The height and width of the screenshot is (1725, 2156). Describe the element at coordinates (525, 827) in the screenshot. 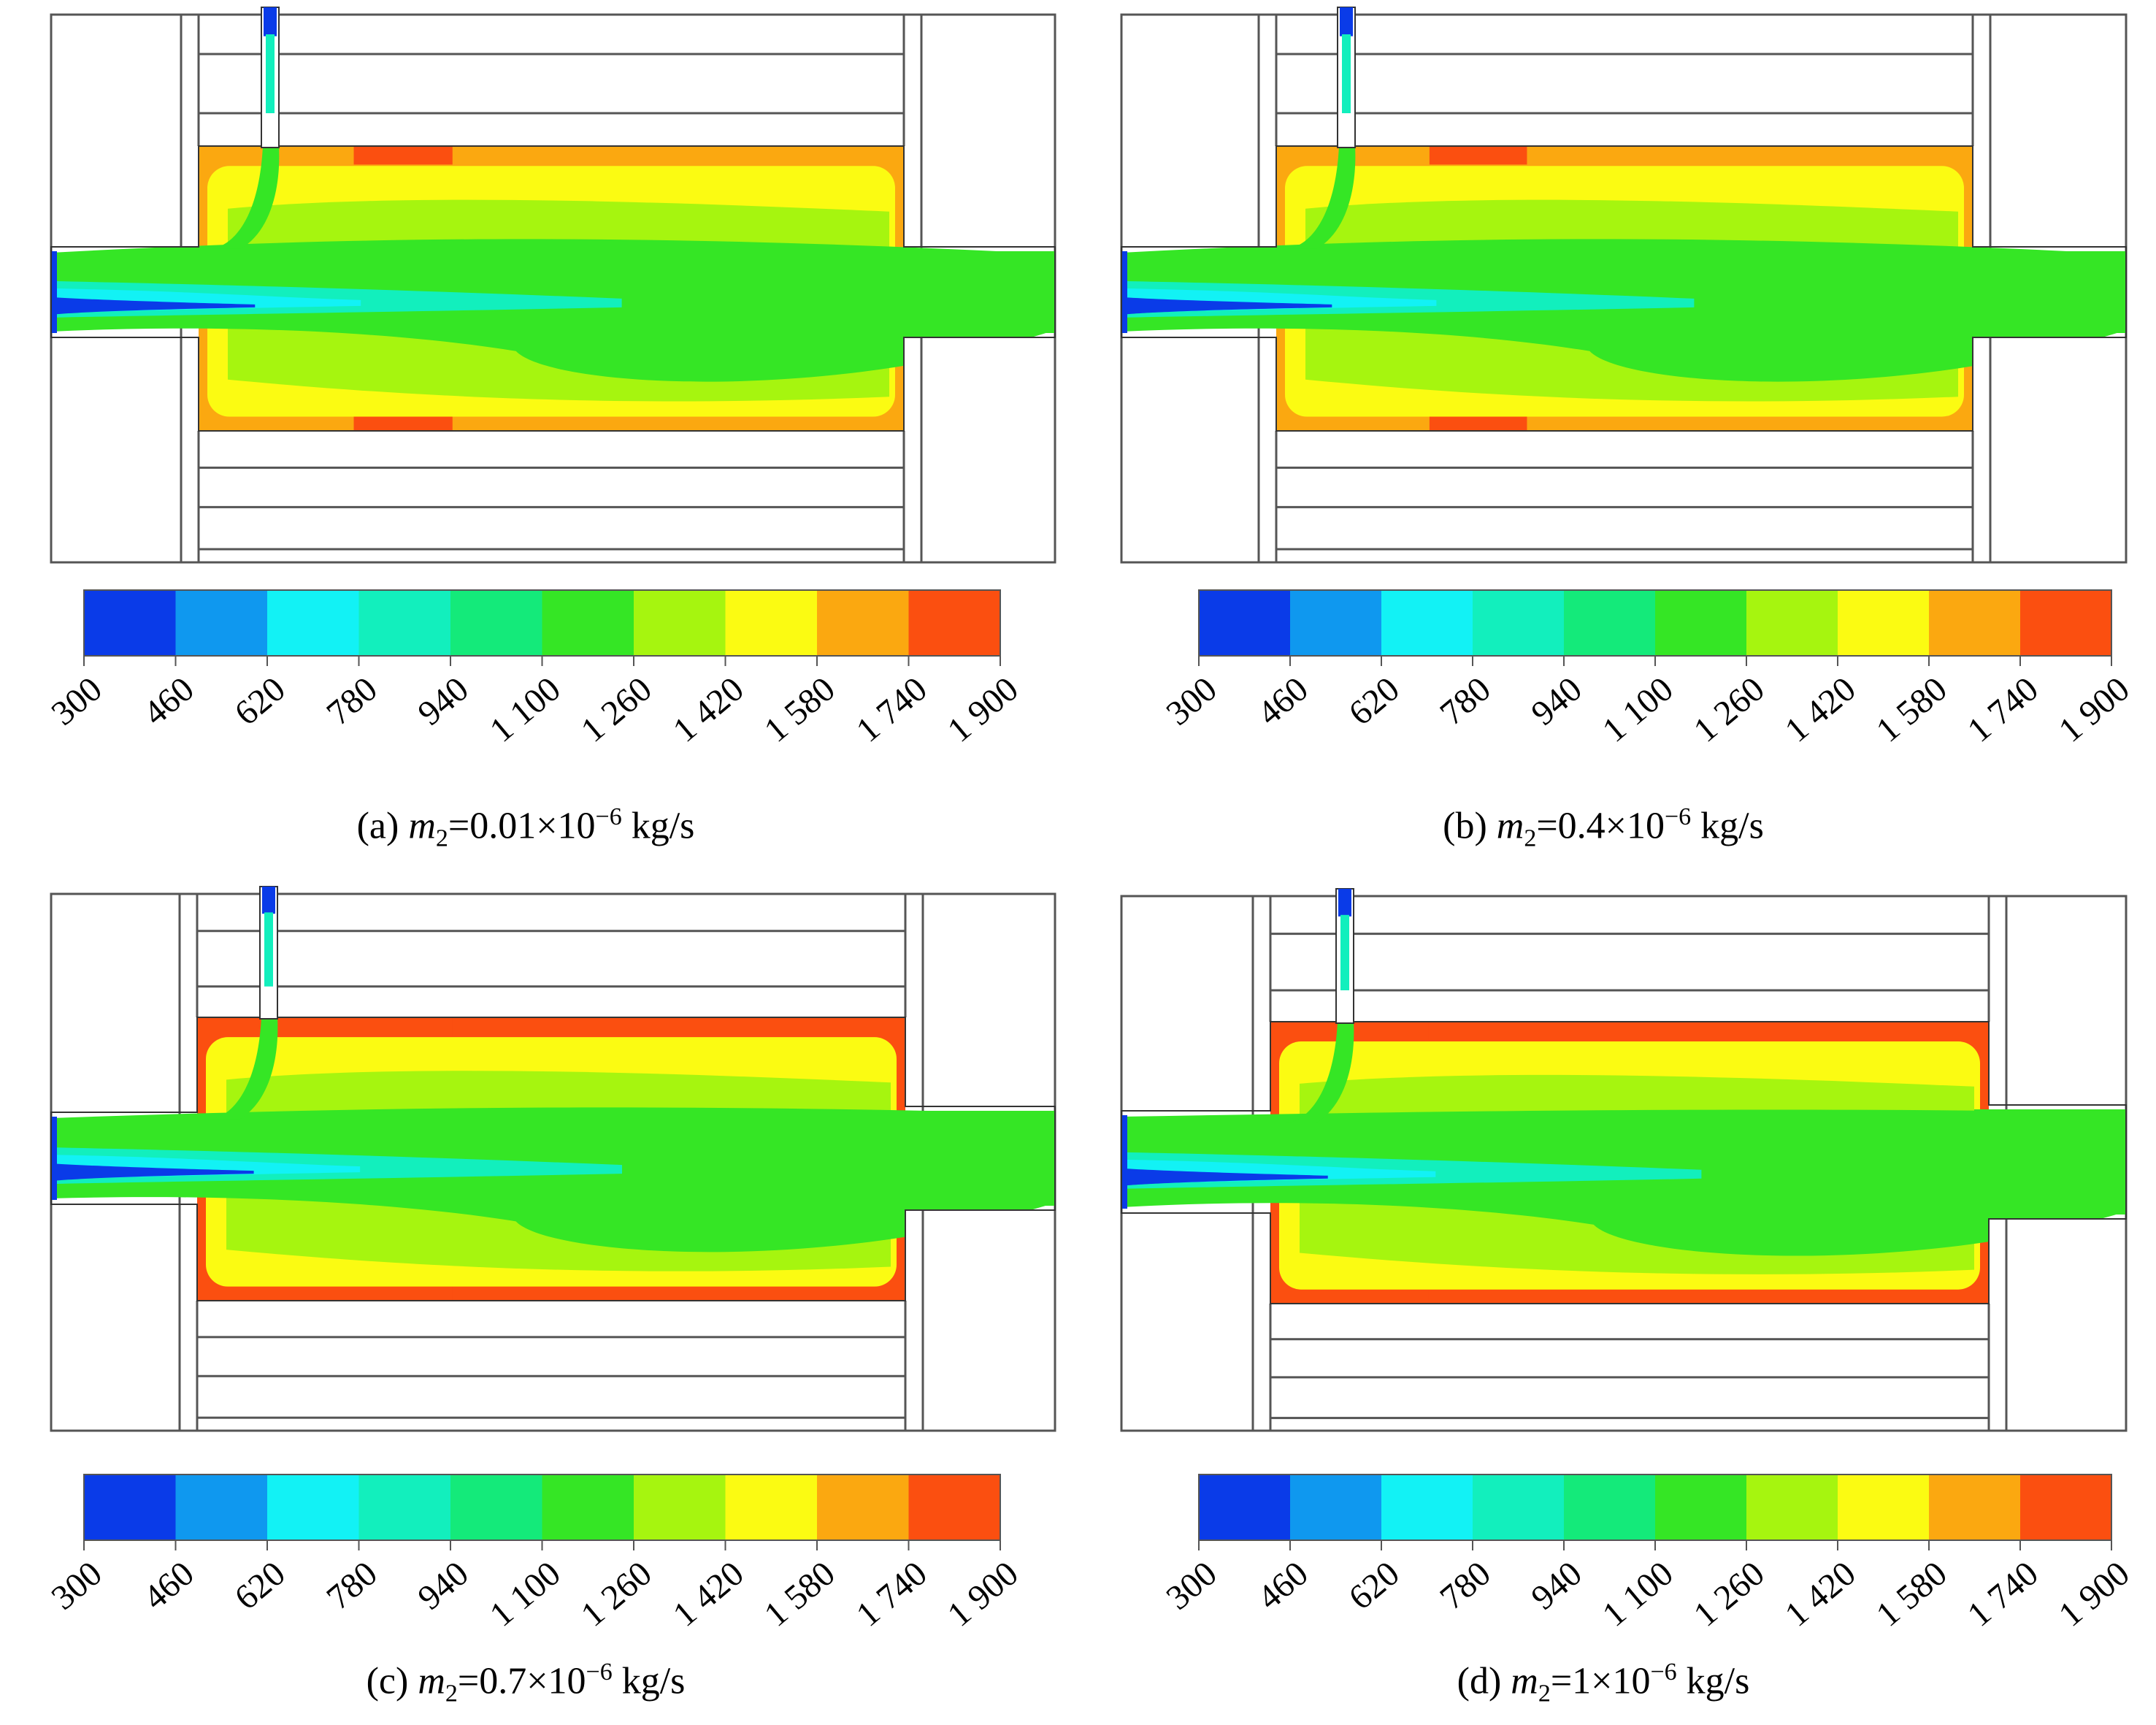

I see `caption-a: (a) m2=0.01×10−6 kg/s` at that location.